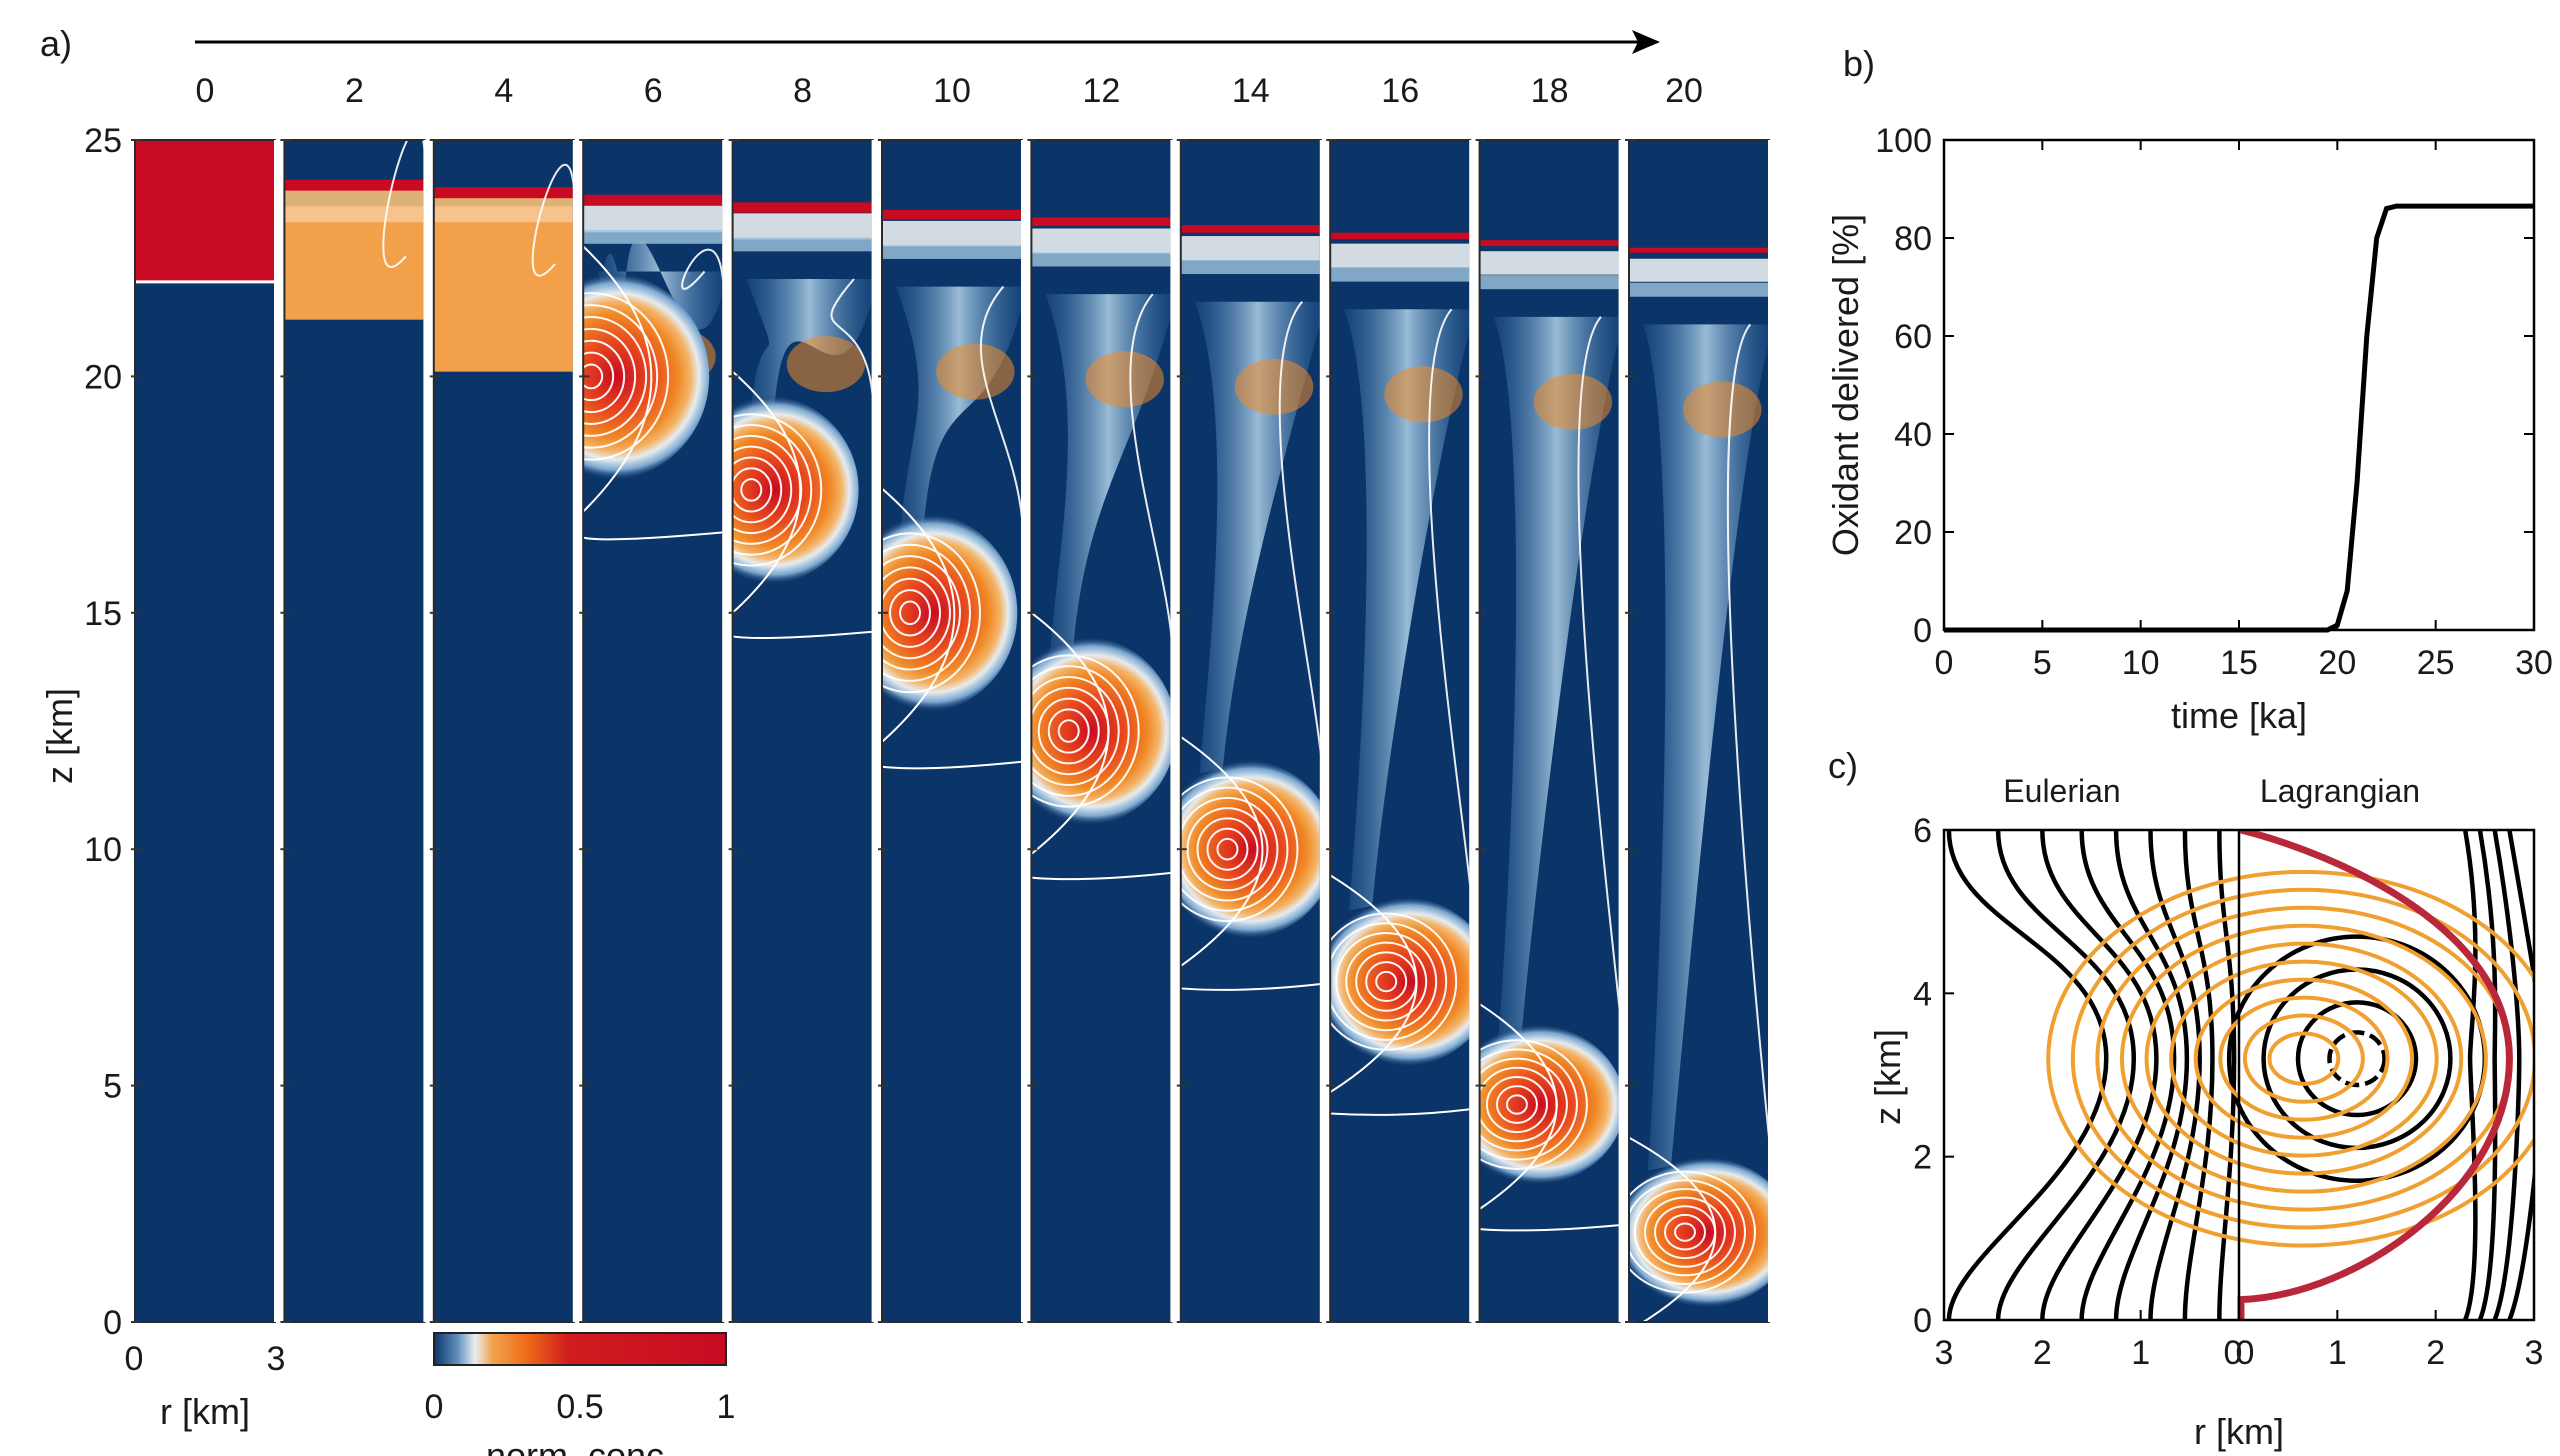 The image size is (2560, 1456). I want to click on panel-a-label: a), so click(56, 43).